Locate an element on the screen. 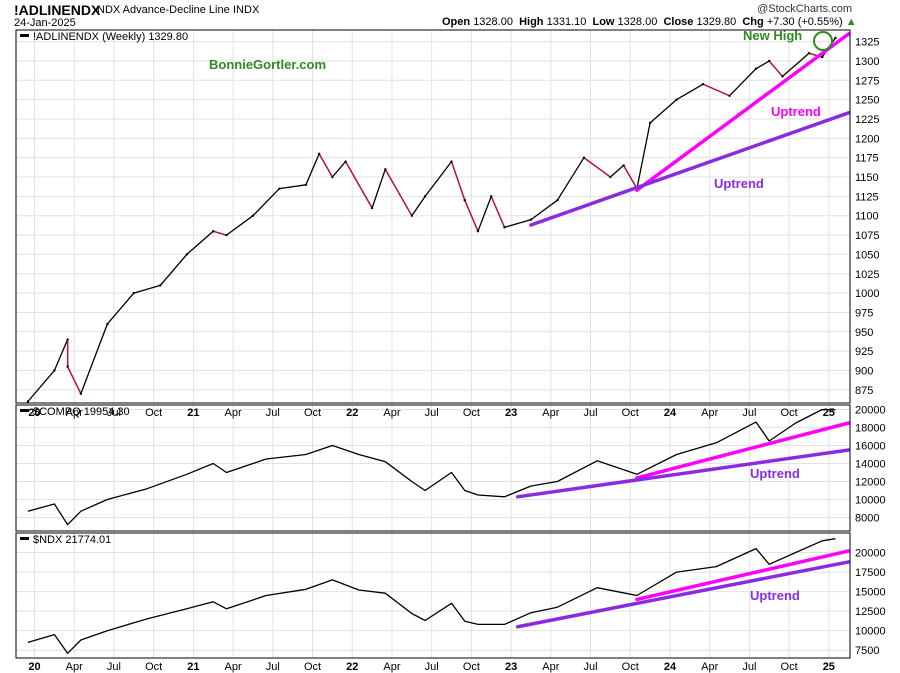 This screenshot has width=900, height=673. chart-compq-legend-swatch is located at coordinates (24, 410).